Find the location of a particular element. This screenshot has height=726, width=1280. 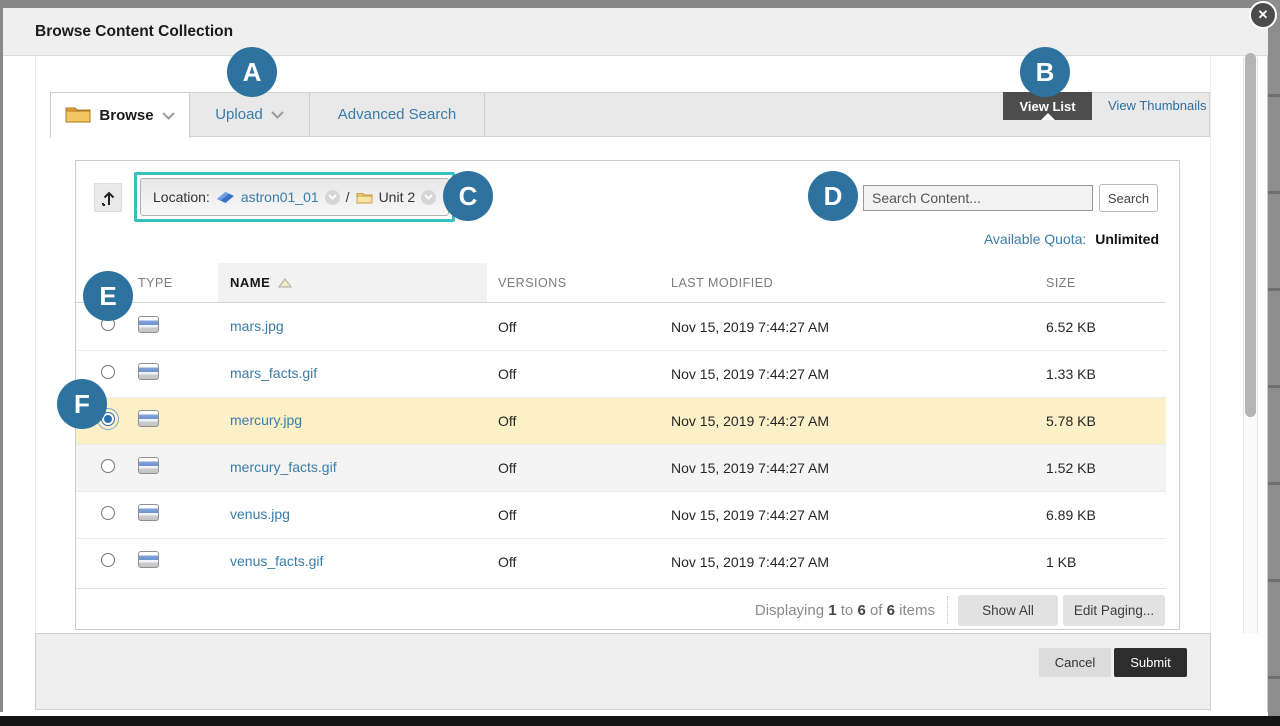

size-cell: 6.52 KB is located at coordinates (1071, 326).